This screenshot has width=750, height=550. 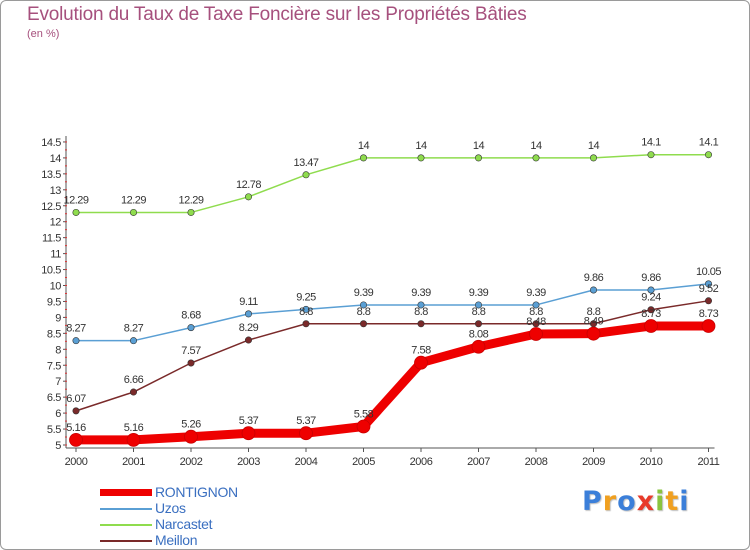 I want to click on data-label-meillon: 6.66, so click(x=134, y=380).